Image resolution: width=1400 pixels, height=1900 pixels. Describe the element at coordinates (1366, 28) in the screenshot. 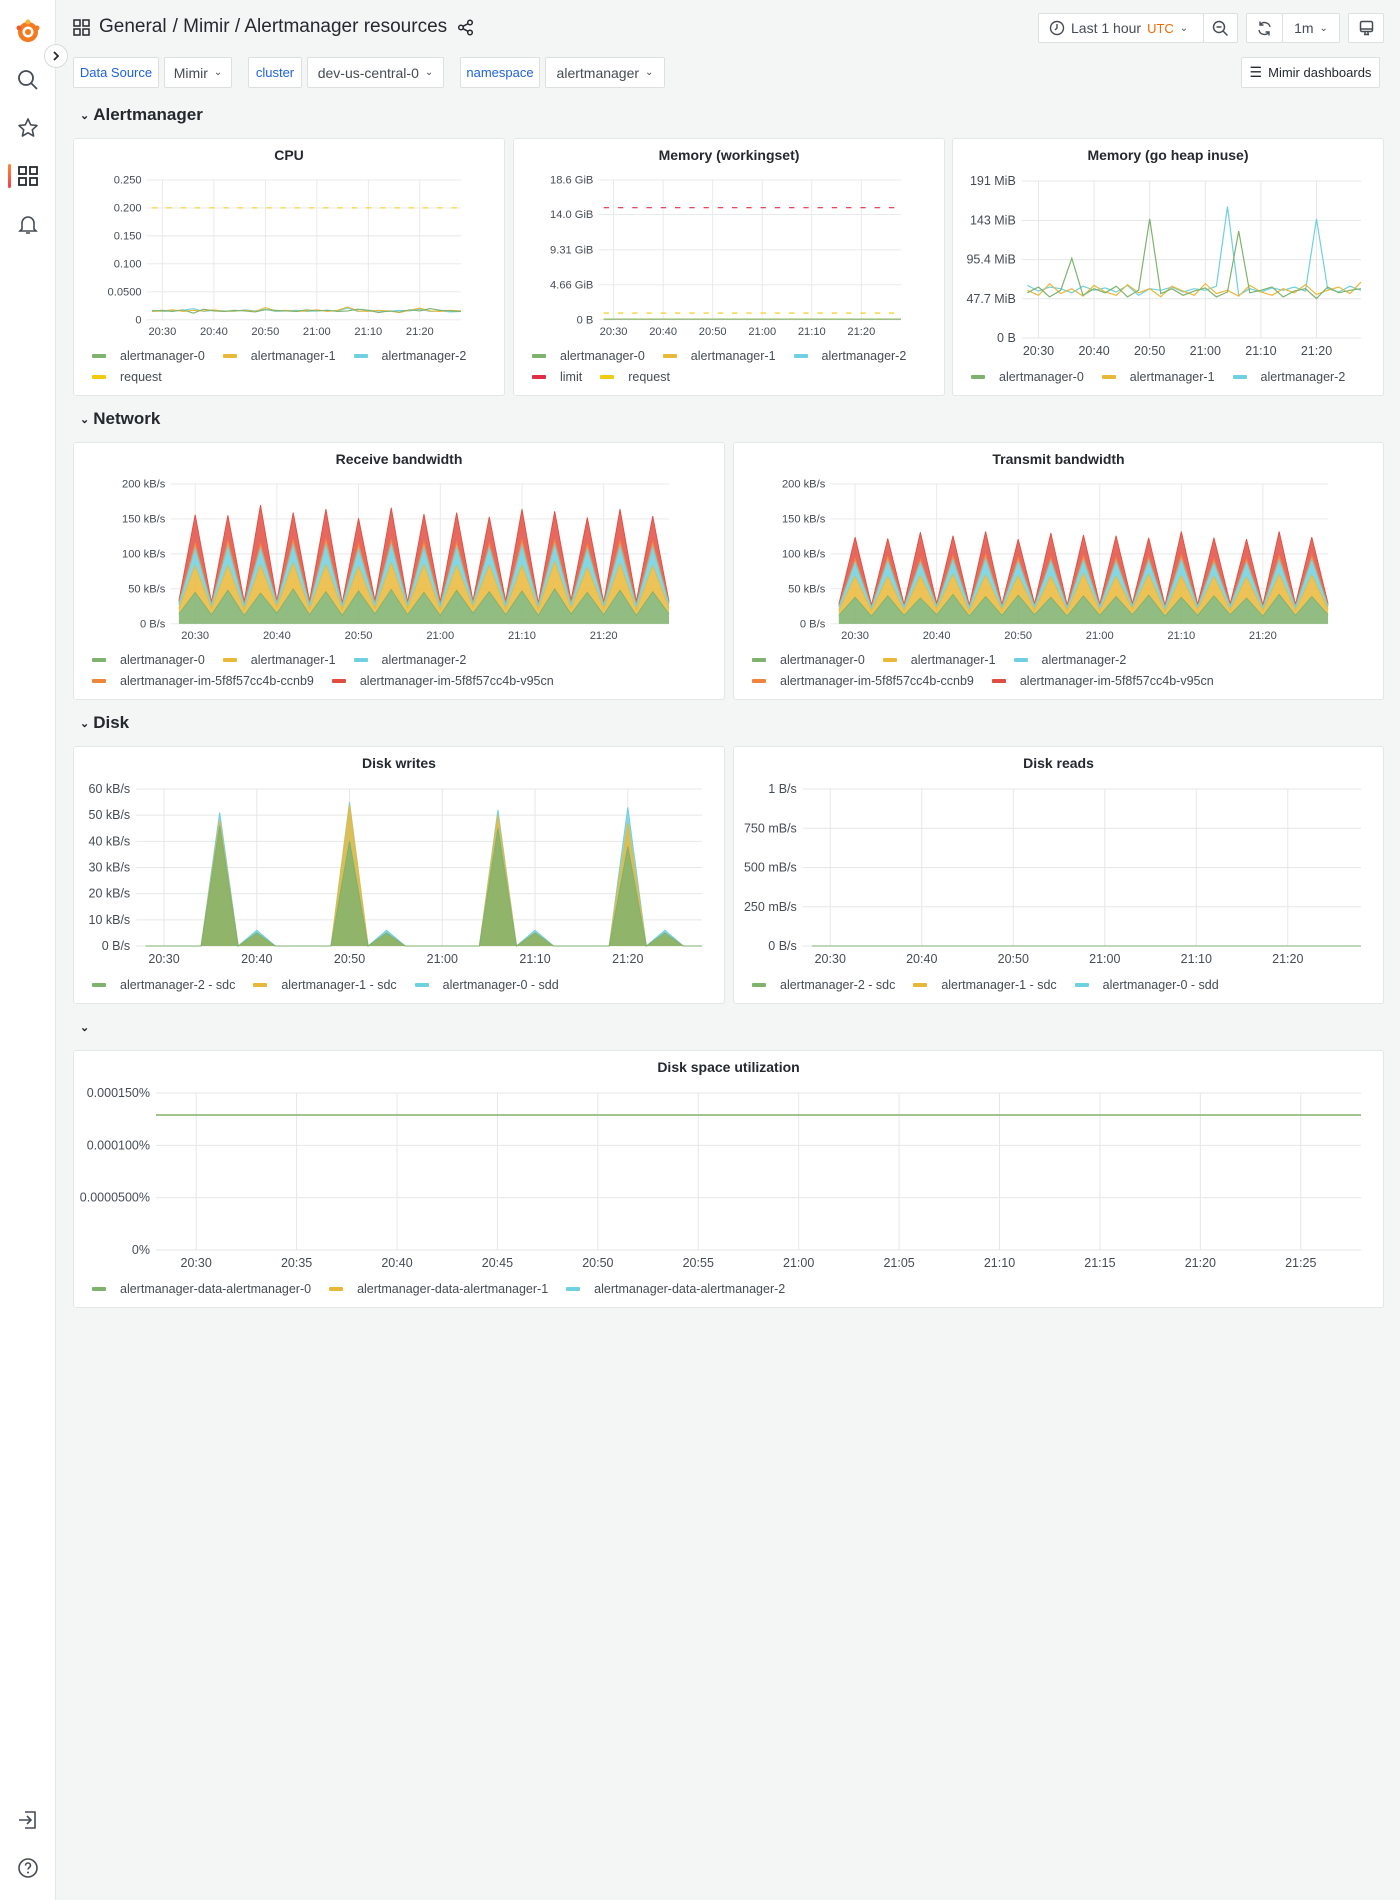

I see `tv-mode-button` at that location.